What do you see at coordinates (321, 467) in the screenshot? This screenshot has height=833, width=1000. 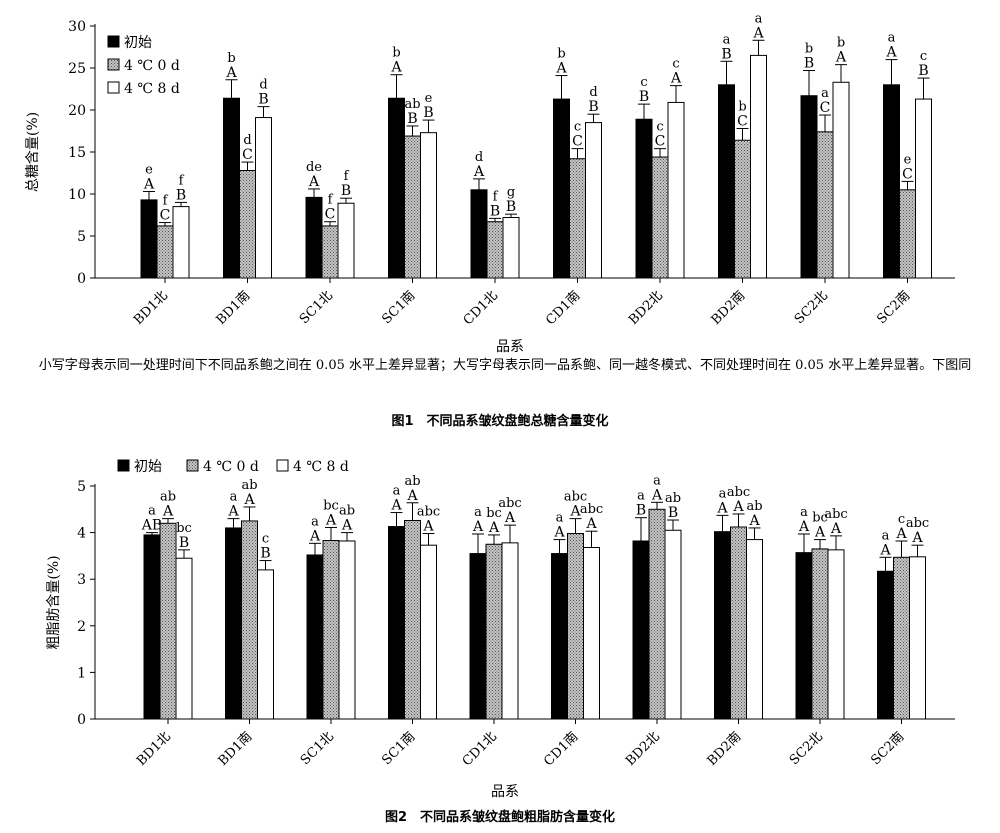 I see `legend-label: 4 ℃ 8 d` at bounding box center [321, 467].